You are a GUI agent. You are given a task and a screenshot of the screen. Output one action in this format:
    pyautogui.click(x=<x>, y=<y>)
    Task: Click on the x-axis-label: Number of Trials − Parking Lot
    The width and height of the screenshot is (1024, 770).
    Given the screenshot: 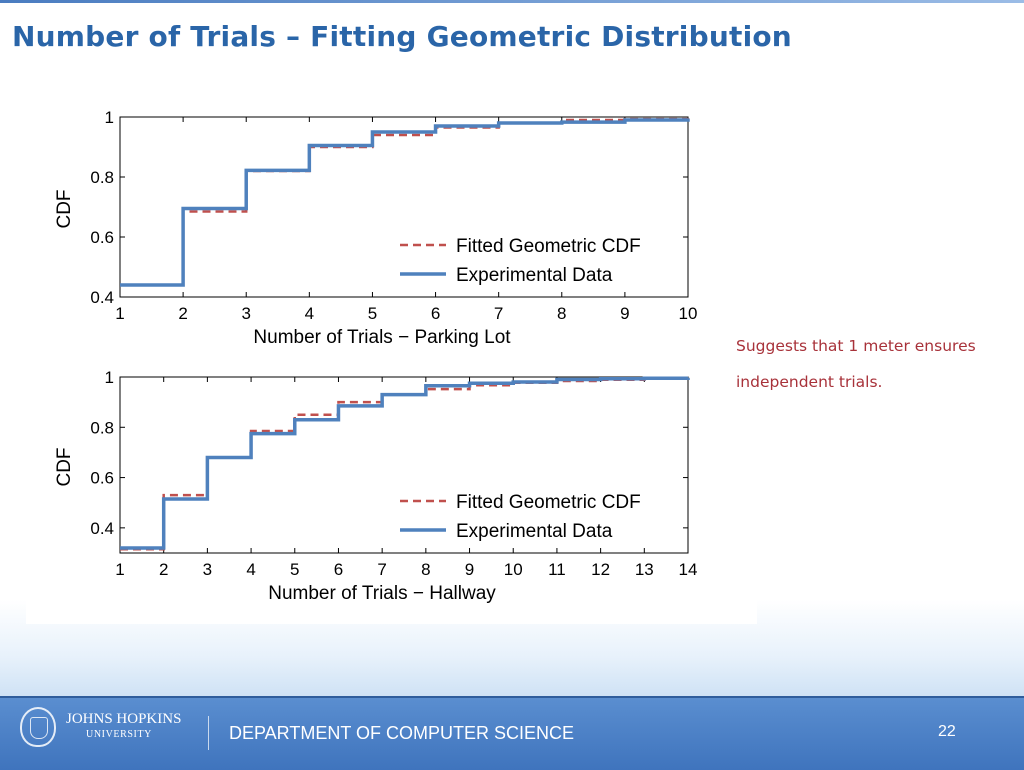 What is the action you would take?
    pyautogui.click(x=382, y=337)
    